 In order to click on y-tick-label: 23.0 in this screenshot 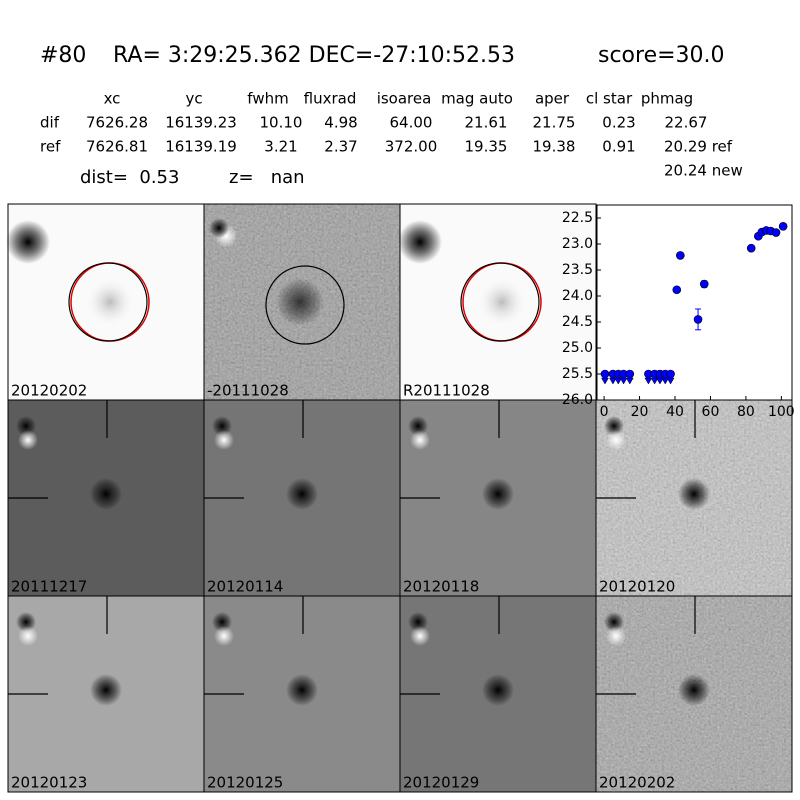, I will do `click(577, 244)`.